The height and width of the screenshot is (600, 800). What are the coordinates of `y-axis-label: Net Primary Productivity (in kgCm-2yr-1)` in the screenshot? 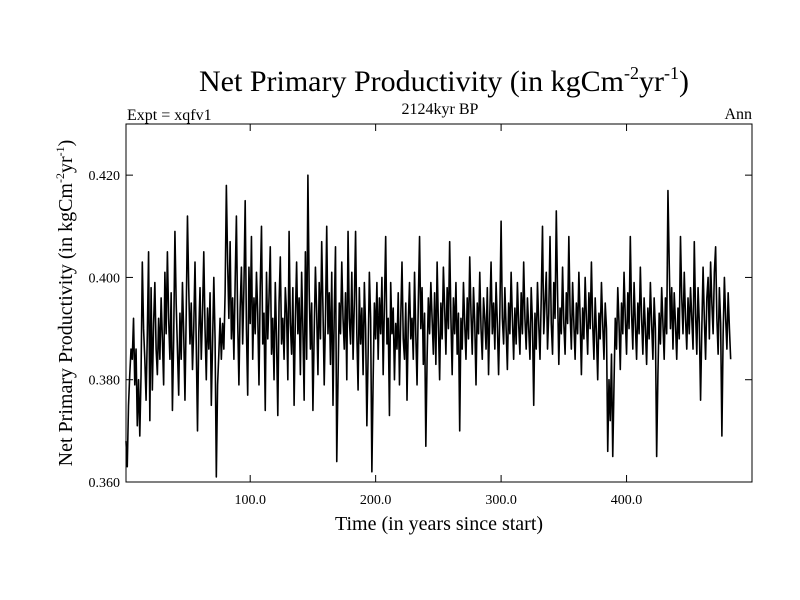 It's located at (65, 303).